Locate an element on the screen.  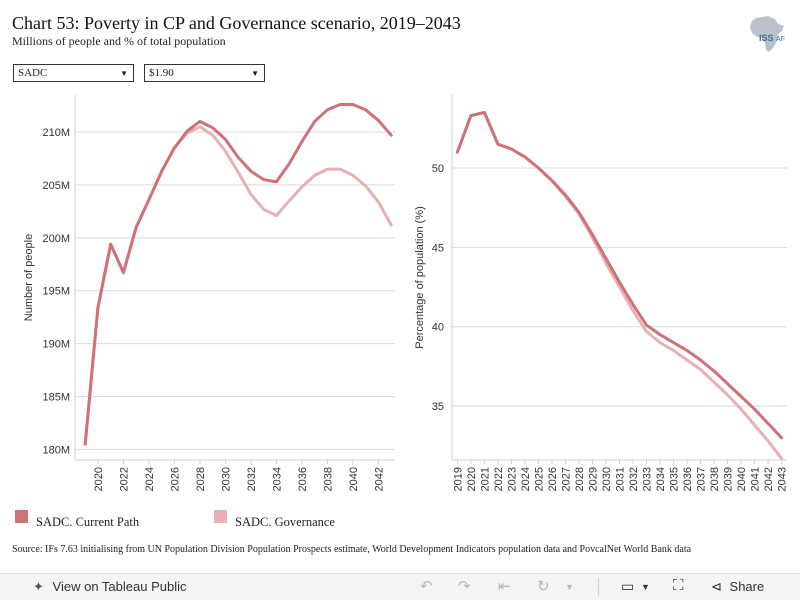
y-tick-label: 205M is located at coordinates (56, 186).